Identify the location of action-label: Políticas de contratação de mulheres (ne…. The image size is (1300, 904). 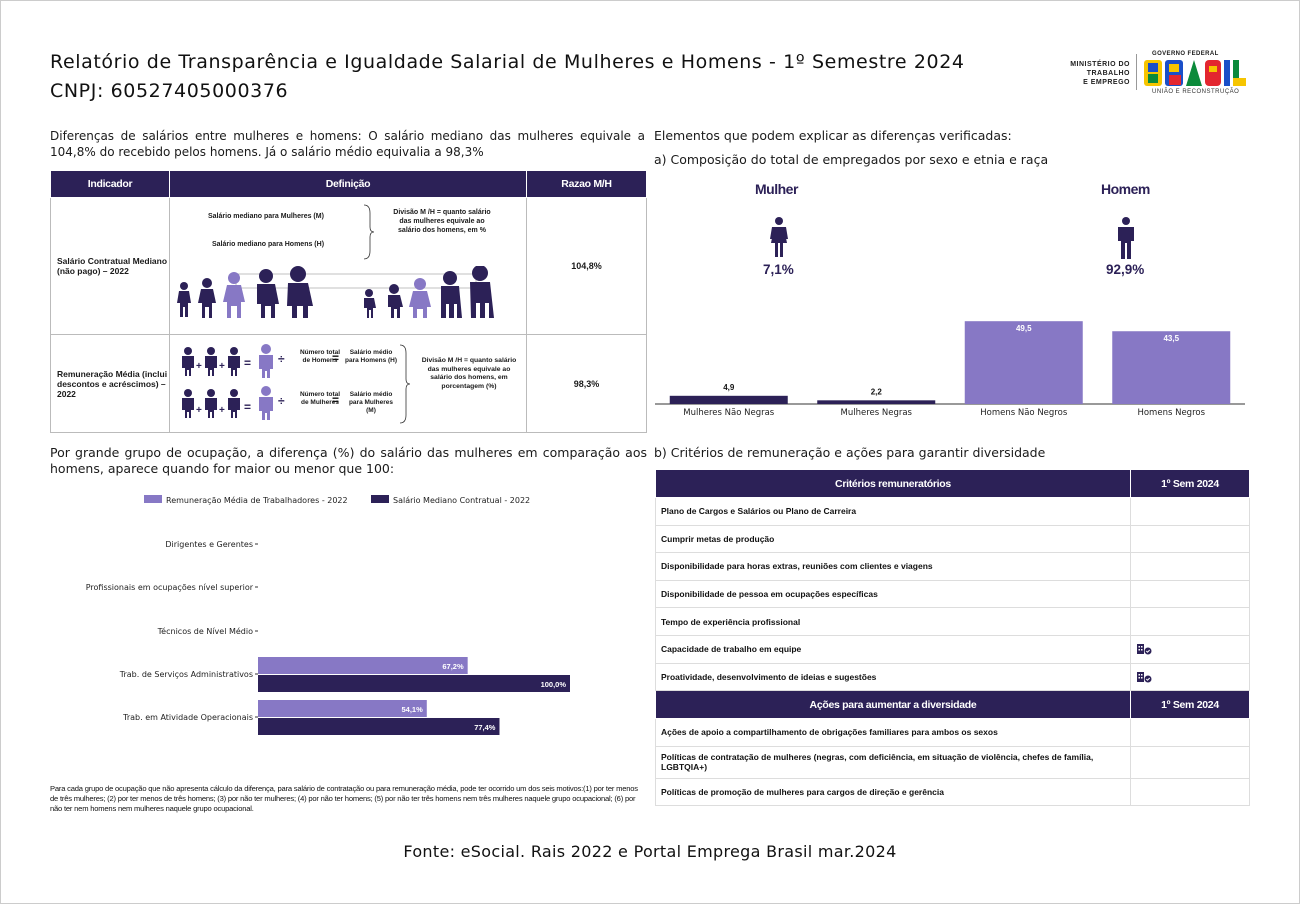
(893, 762).